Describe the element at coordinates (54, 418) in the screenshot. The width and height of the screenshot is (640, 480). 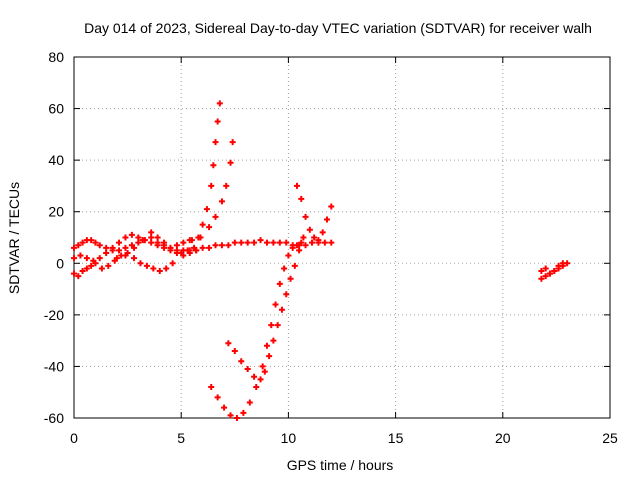
I see `y-tick-label: -60` at that location.